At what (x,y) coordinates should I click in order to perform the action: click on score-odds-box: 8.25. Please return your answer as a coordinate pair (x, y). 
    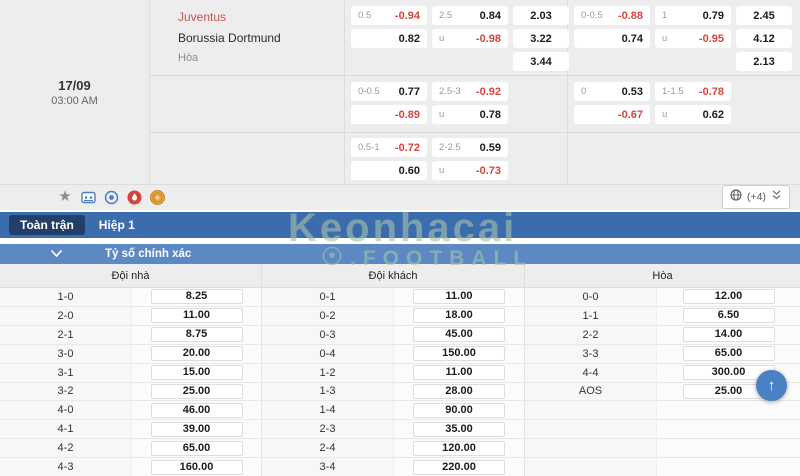
    Looking at the image, I should click on (196, 297).